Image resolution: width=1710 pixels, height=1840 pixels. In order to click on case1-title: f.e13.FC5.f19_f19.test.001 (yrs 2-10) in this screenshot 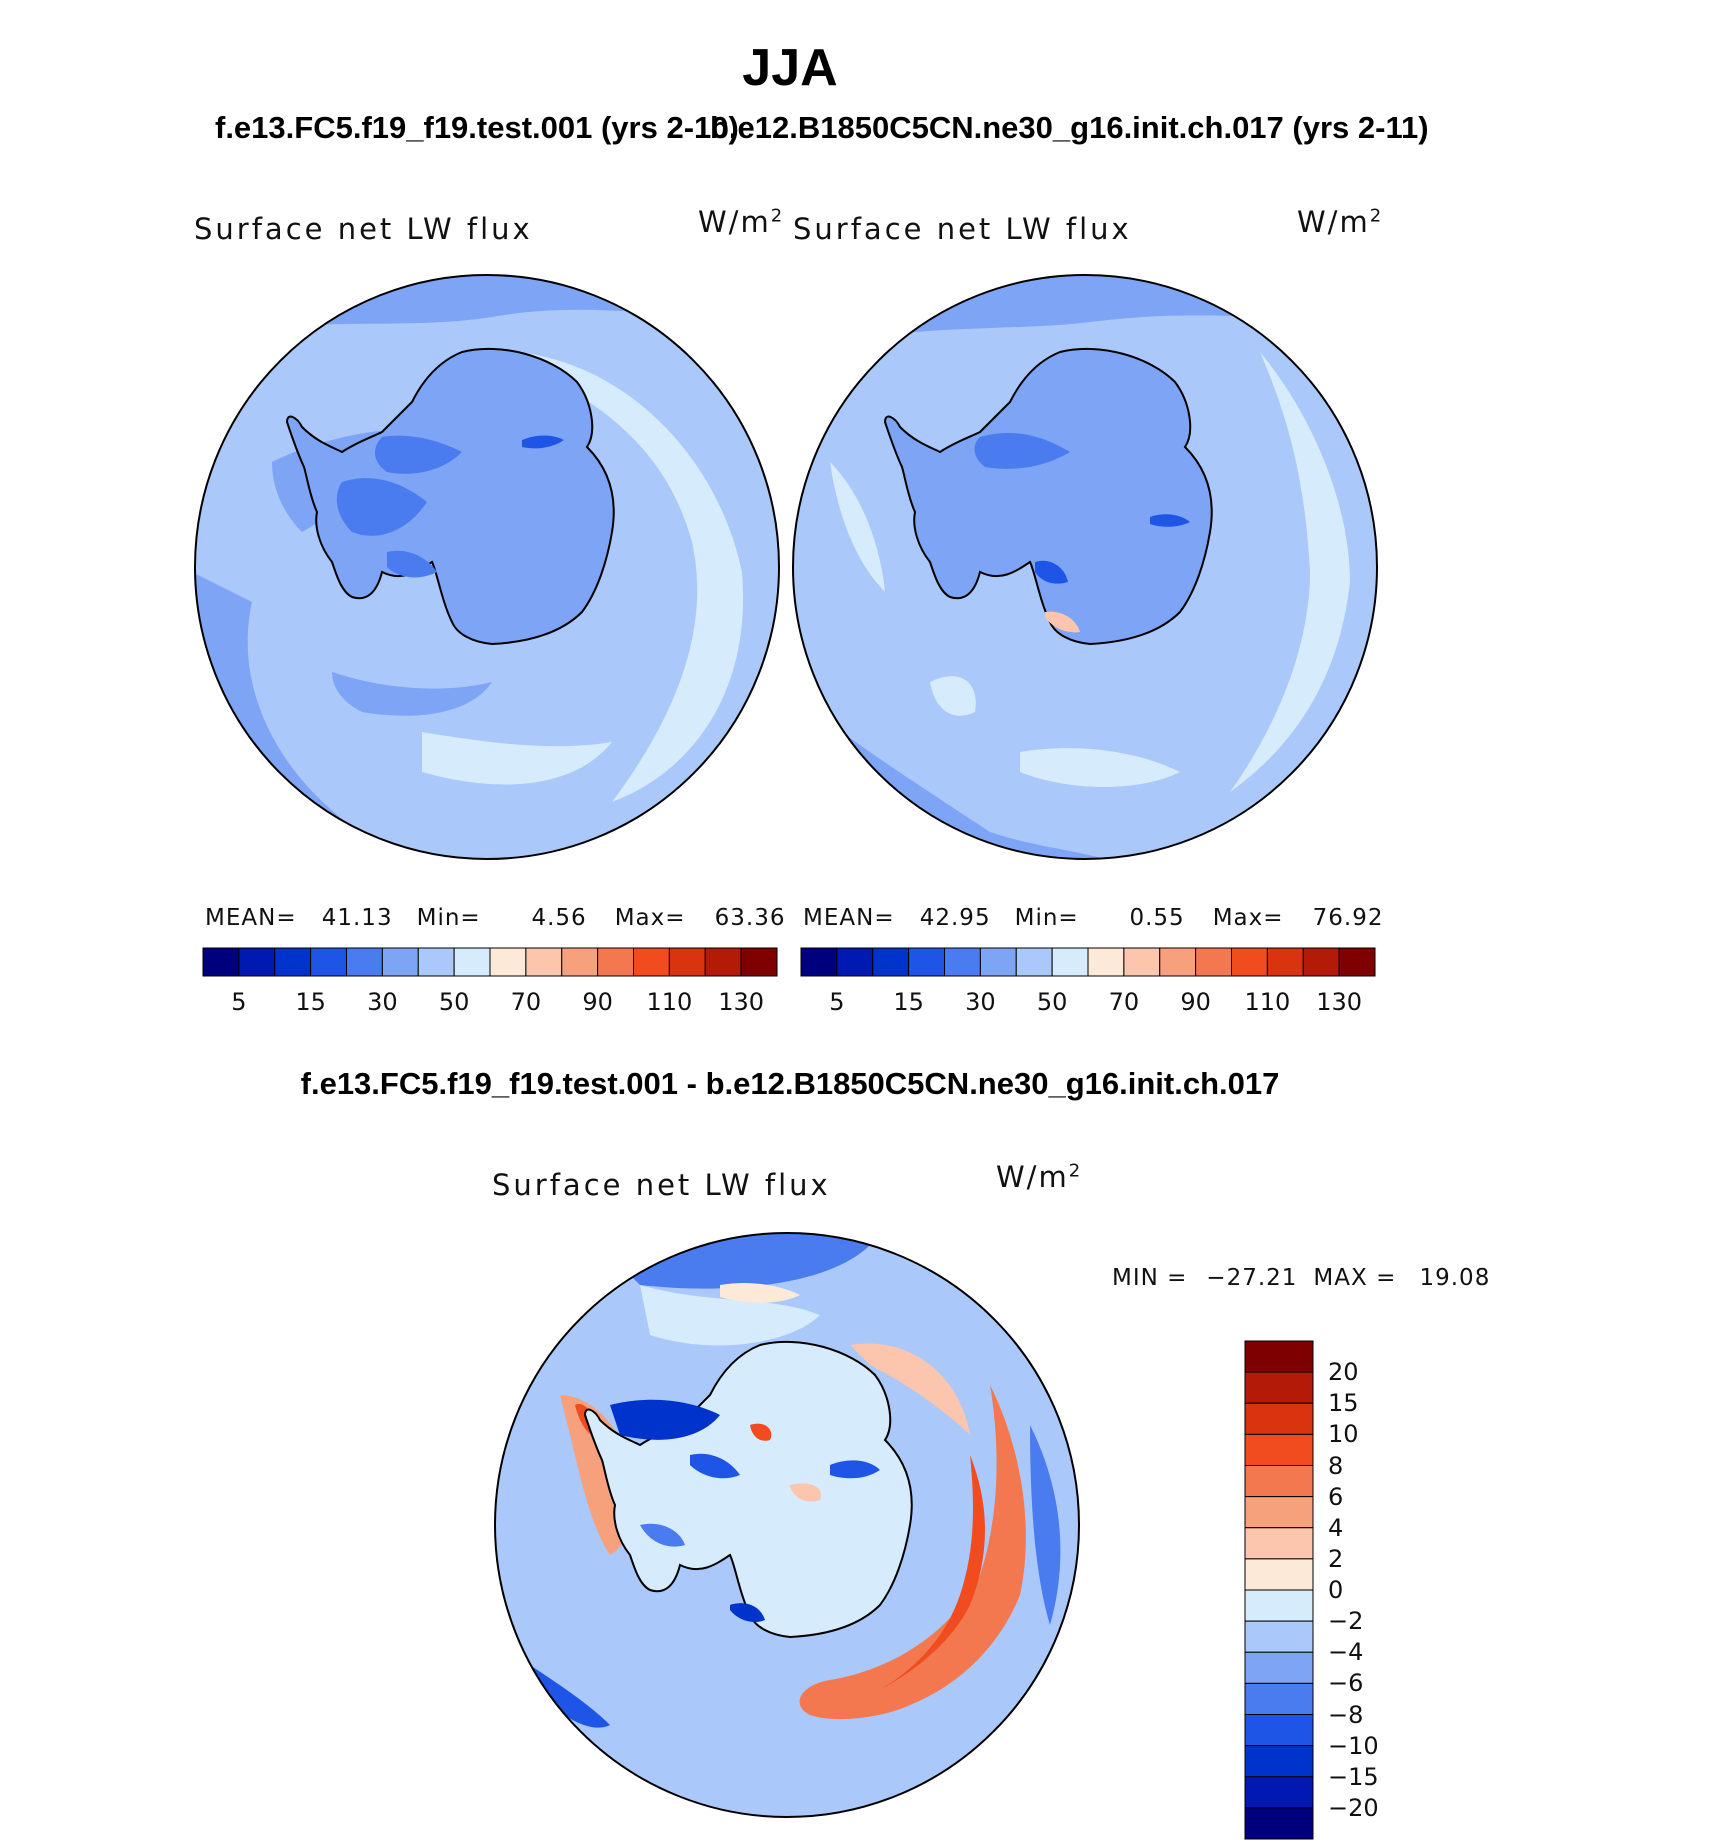, I will do `click(477, 127)`.